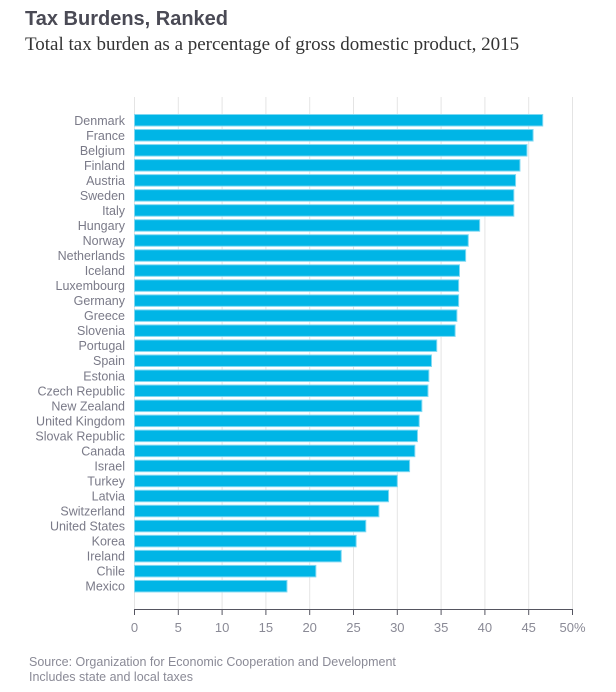 The image size is (616, 692). Describe the element at coordinates (222, 627) in the screenshot. I see `x-tick-label: 10` at that location.